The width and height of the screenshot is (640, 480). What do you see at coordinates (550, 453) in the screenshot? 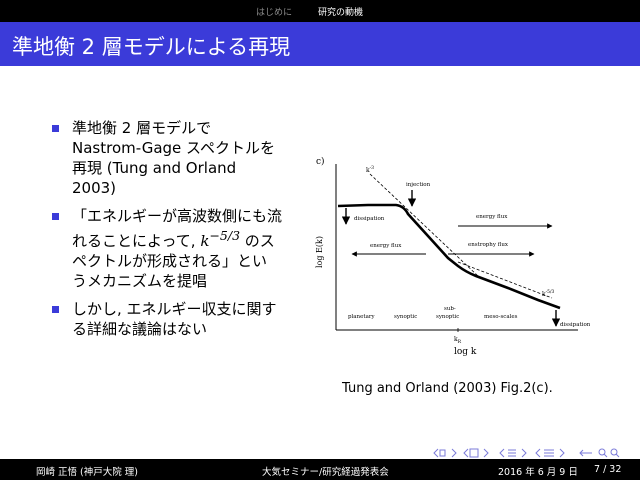
I see `nav-document-icon` at bounding box center [550, 453].